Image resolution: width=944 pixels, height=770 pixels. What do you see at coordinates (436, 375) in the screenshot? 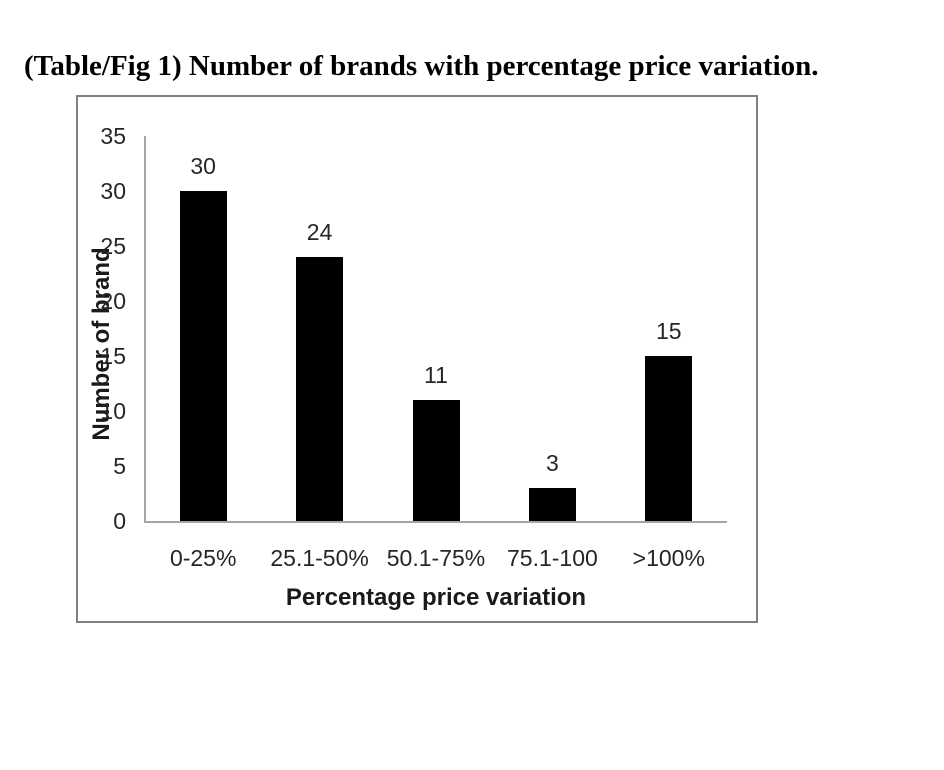
I see `bar-value-label: 11` at bounding box center [436, 375].